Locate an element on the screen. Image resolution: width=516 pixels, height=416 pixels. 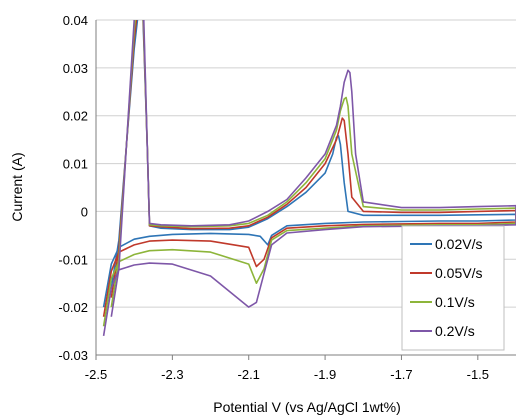
legend: 0.02V/s 0.05V/s 0.1V/s 0.2V/s is located at coordinates (453, 288).